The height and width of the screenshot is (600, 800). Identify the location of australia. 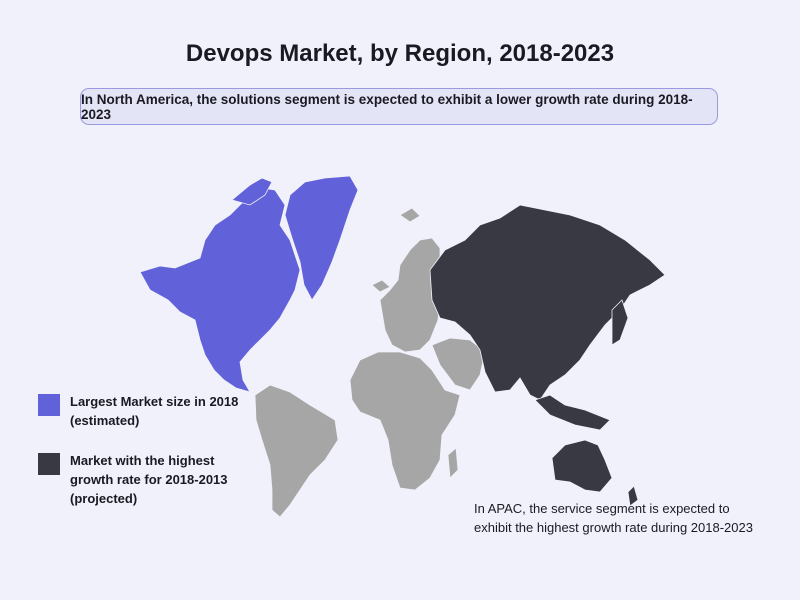
(582, 466).